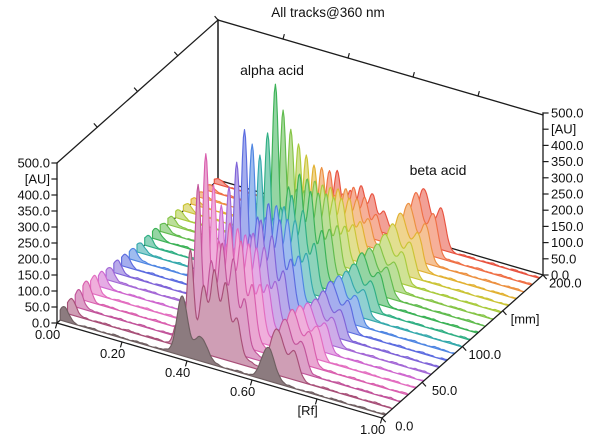  What do you see at coordinates (567, 194) in the screenshot?
I see `value-axis-right-tick-label: 250.0` at bounding box center [567, 194].